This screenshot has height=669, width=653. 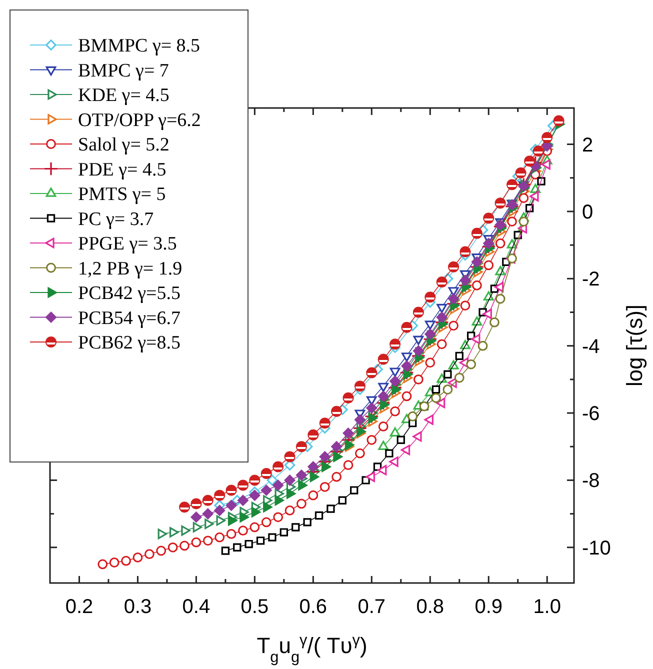 What do you see at coordinates (254, 607) in the screenshot?
I see `x-tick-label: 0.5` at bounding box center [254, 607].